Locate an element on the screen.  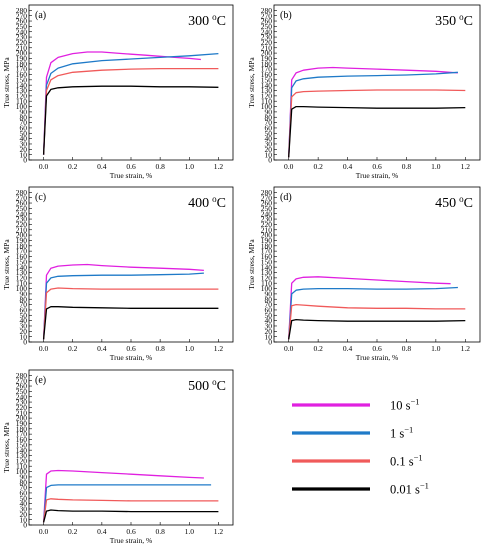
legend-rate: 0.1 s is located at coordinates (402, 462).